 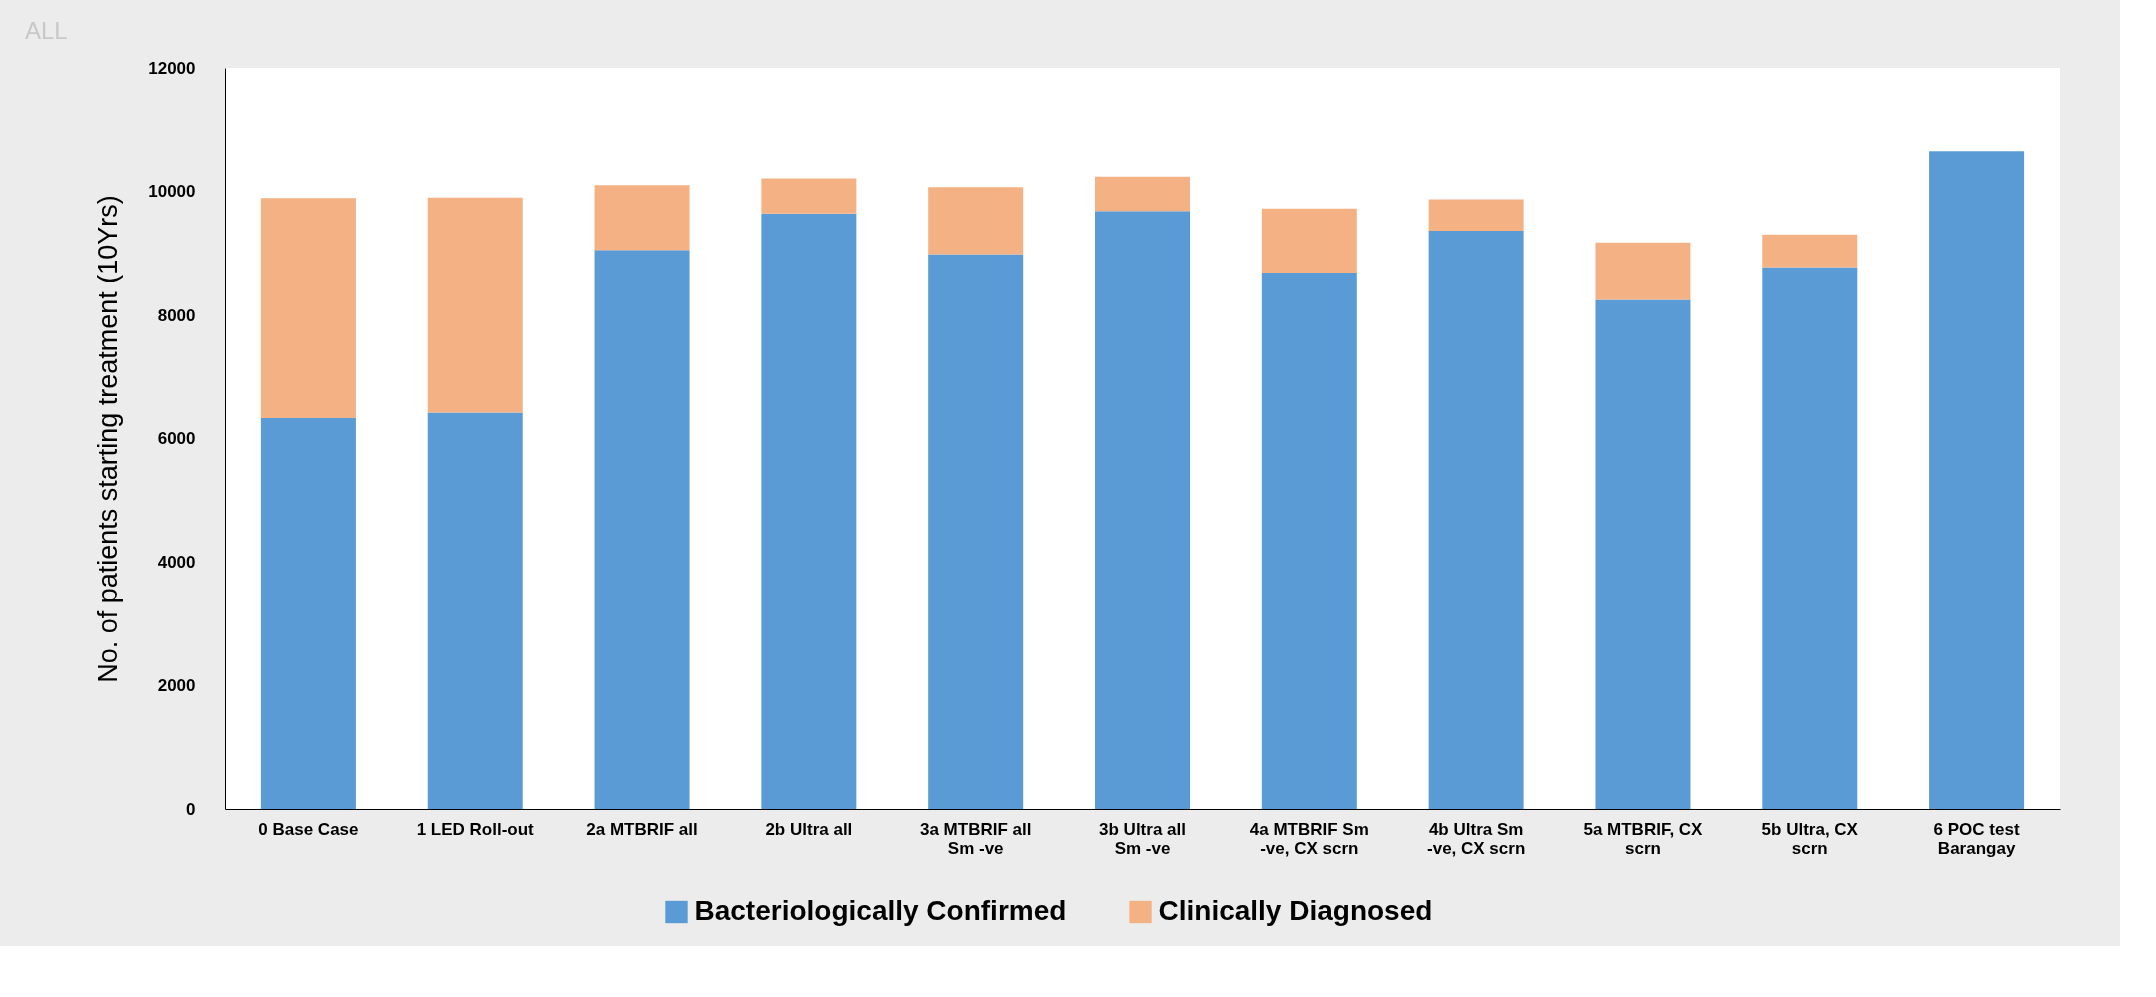 I want to click on x-tick-label: 4b Ultra Sm -ve, CX scrn, so click(x=1476, y=838).